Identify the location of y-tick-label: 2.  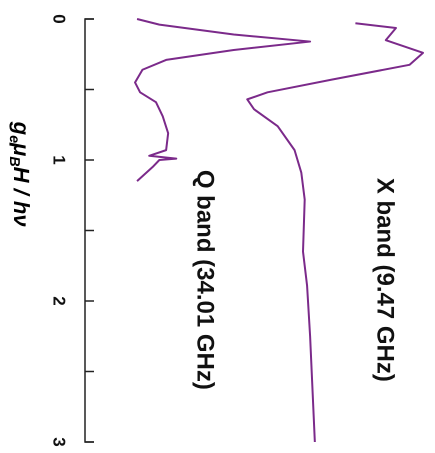
(59, 301).